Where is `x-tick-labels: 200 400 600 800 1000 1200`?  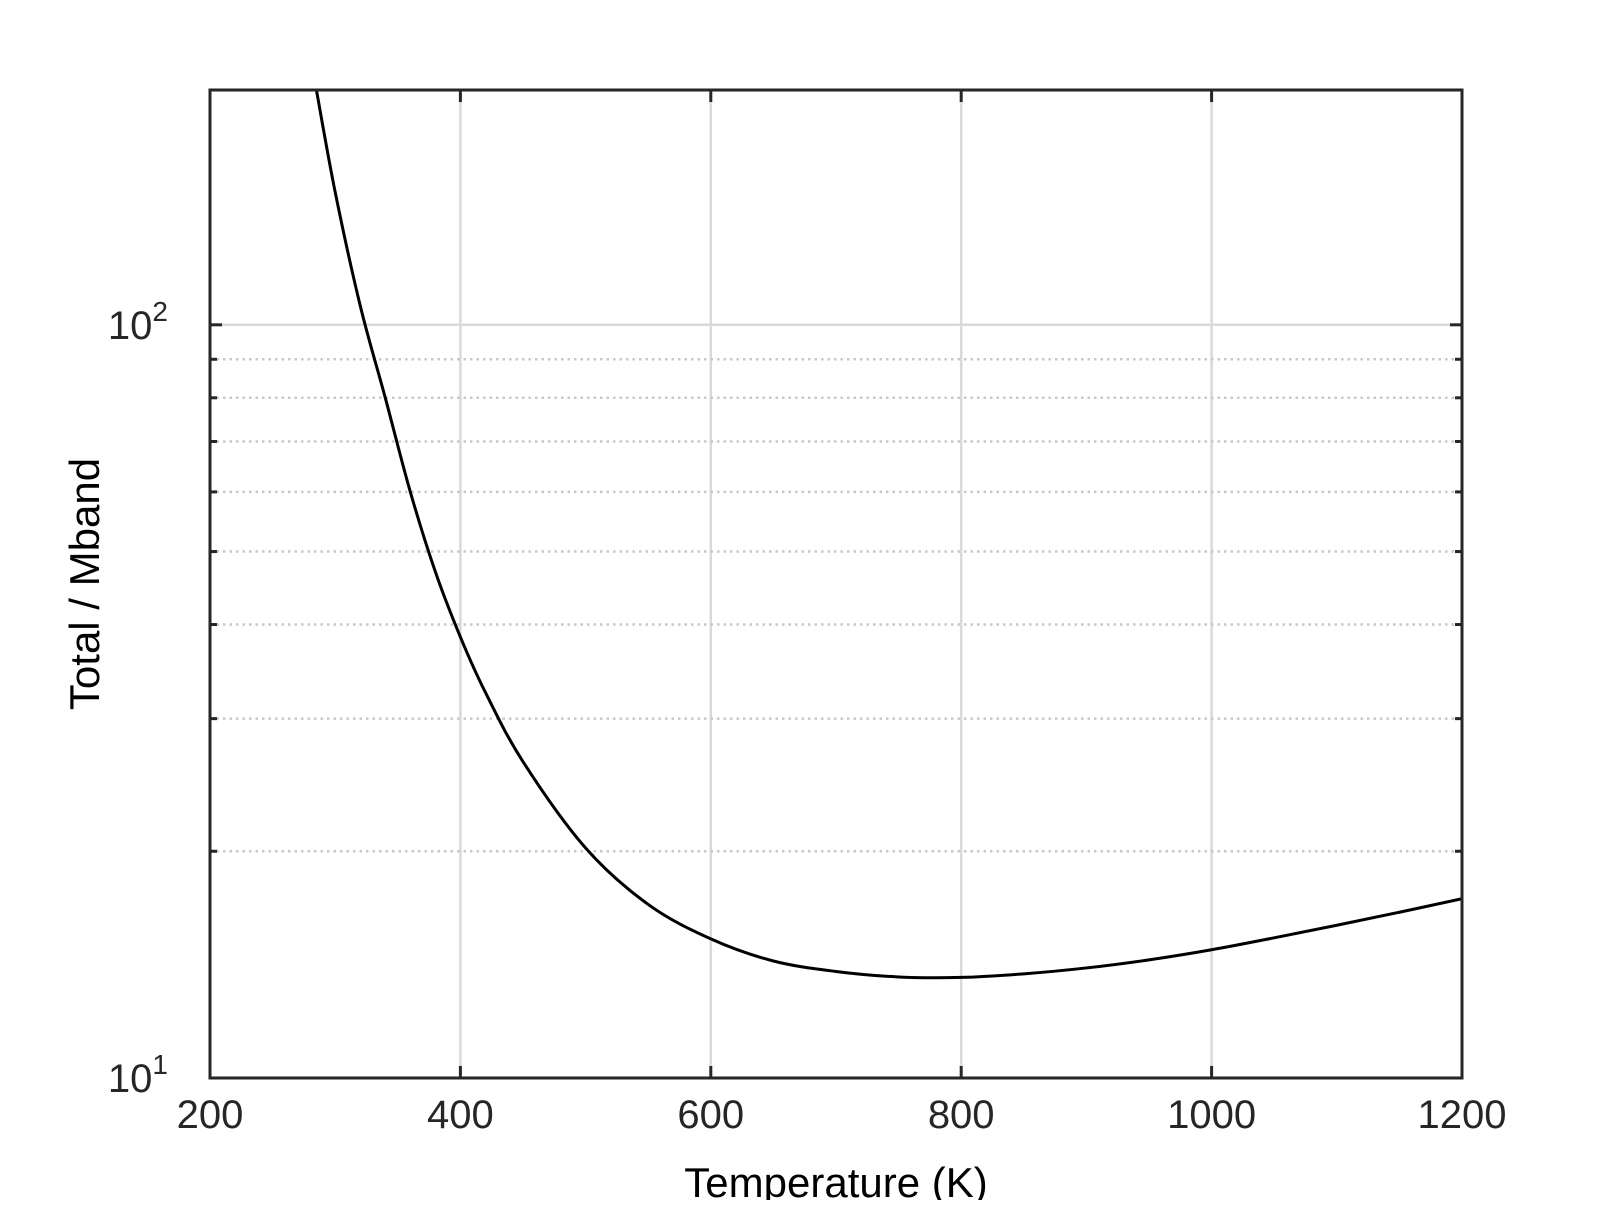 x-tick-labels: 200 400 600 800 1000 1200 is located at coordinates (842, 1115).